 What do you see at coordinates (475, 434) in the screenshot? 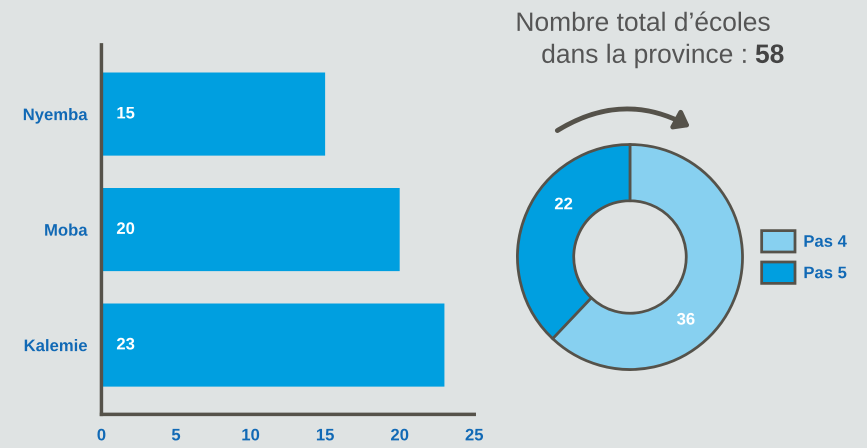
I see `x-tick-label: 25` at bounding box center [475, 434].